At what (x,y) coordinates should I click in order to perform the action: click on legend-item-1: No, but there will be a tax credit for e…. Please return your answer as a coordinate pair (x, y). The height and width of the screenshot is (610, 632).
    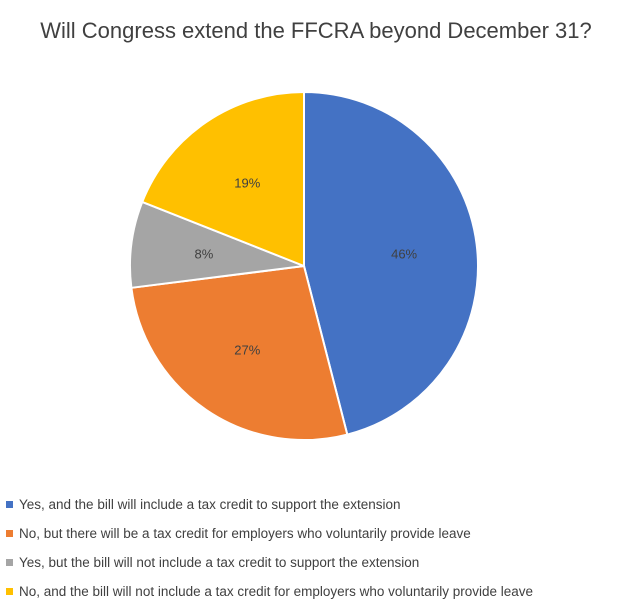
    Looking at the image, I should click on (318, 533).